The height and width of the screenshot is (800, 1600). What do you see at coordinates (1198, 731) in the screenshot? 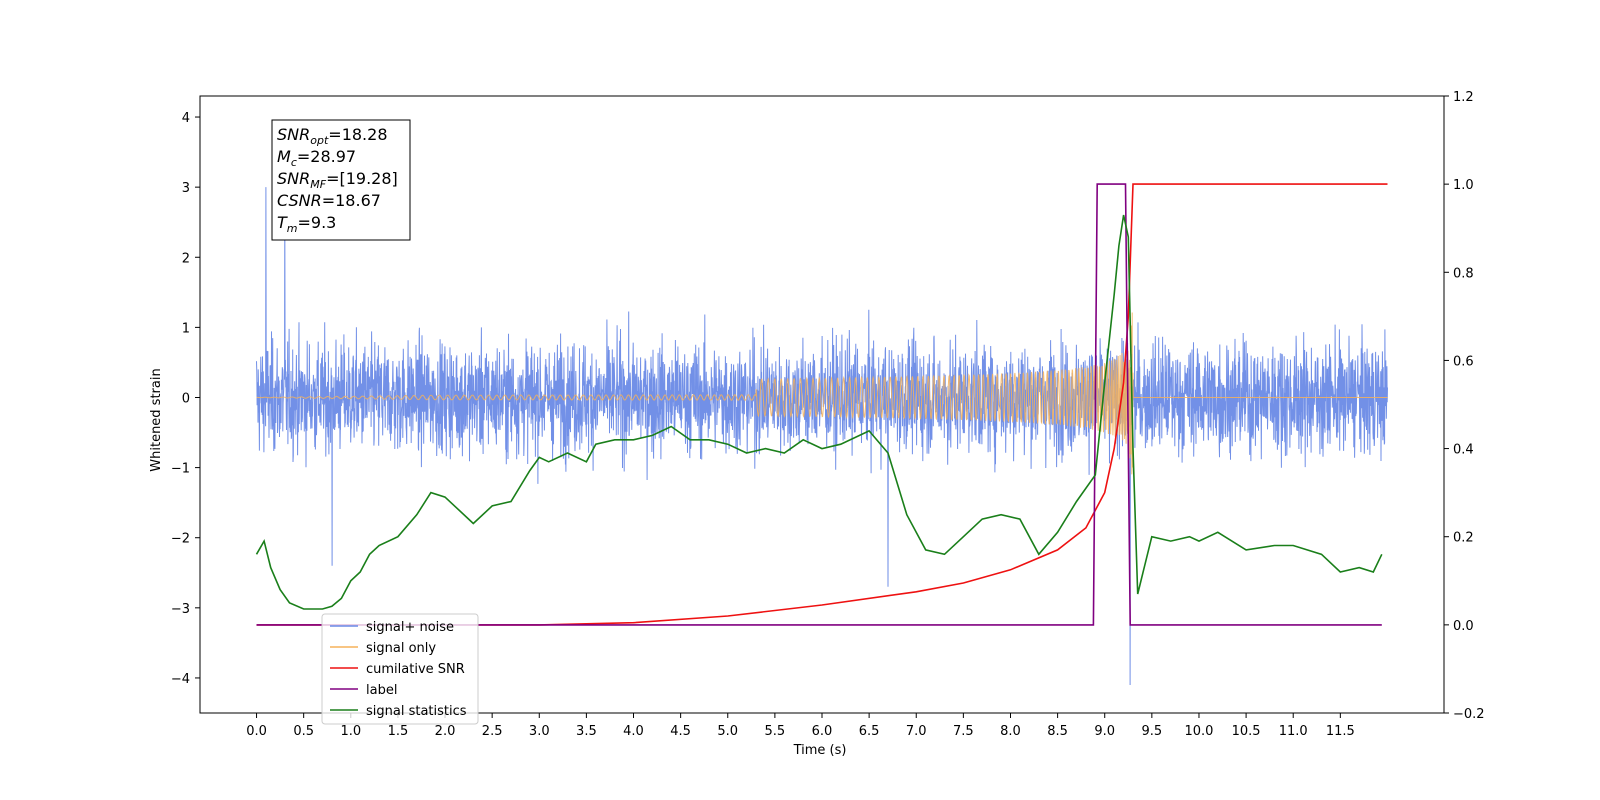
I see `x-tick-label: 10.0` at bounding box center [1198, 731].